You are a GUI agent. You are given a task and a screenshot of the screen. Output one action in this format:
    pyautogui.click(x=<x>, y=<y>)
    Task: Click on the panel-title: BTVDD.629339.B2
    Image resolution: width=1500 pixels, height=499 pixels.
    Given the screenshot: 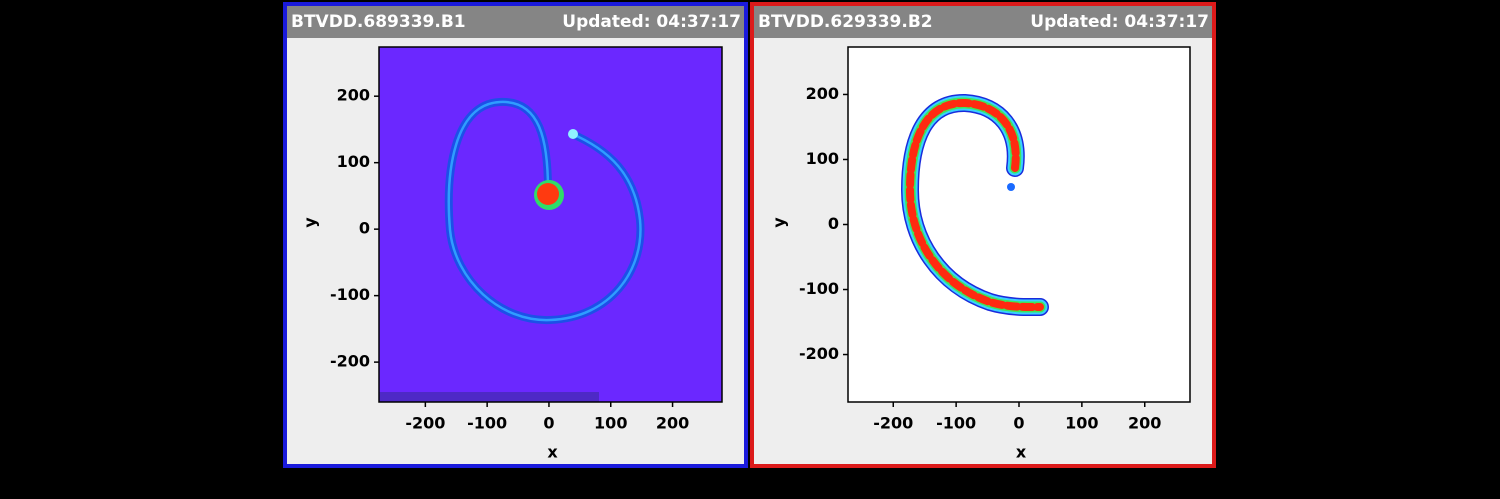 What is the action you would take?
    pyautogui.click(x=845, y=22)
    